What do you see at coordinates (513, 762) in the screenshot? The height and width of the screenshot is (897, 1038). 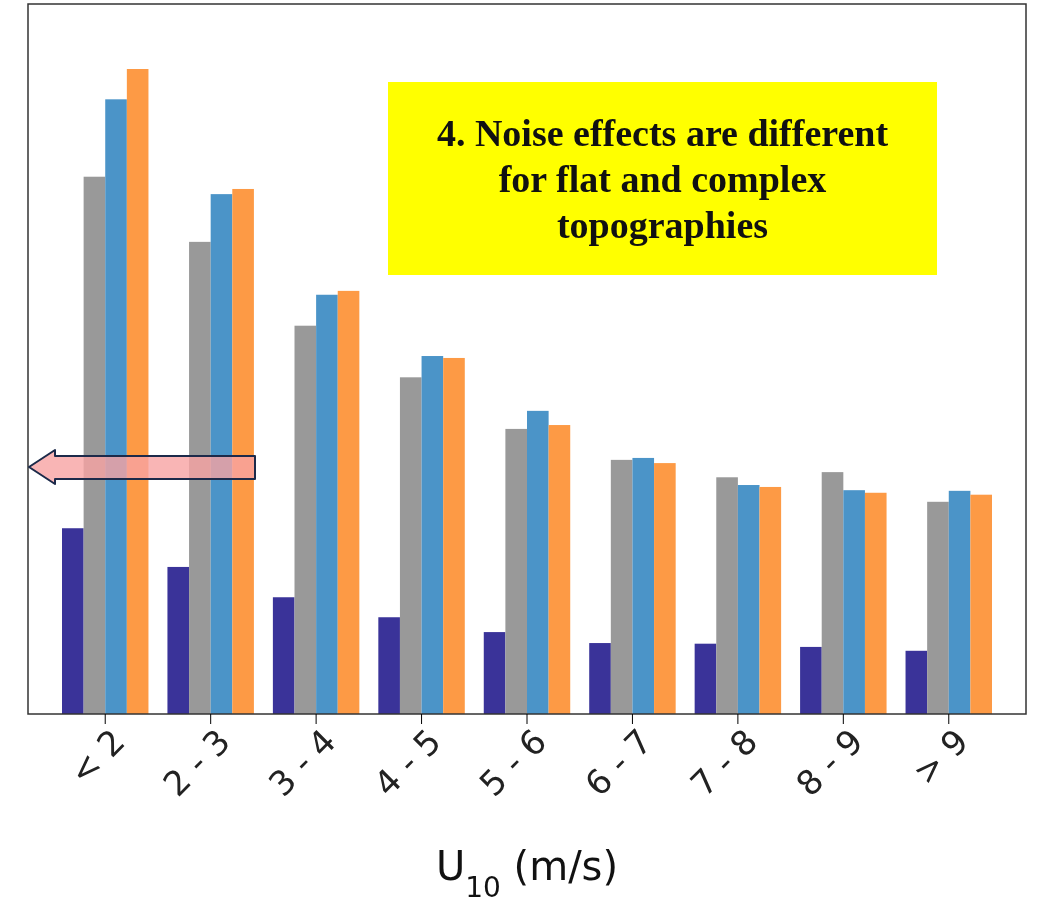 I see `x-tick-label: 5 - 6` at bounding box center [513, 762].